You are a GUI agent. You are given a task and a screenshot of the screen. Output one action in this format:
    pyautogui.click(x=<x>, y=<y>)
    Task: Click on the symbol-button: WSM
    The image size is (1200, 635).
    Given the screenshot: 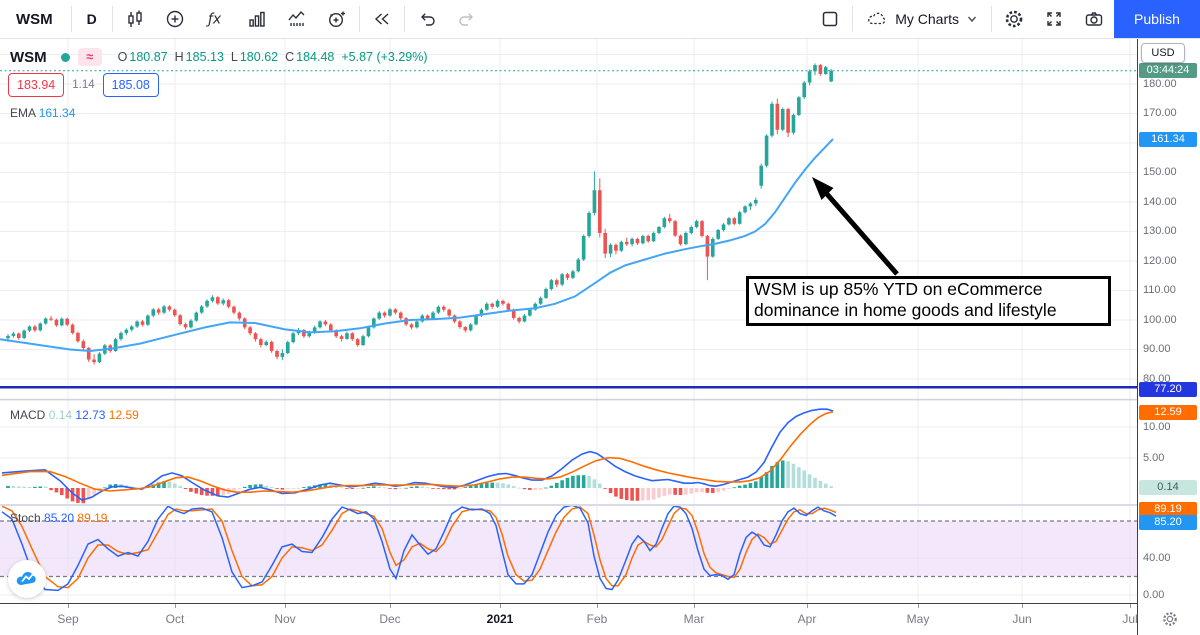 What is the action you would take?
    pyautogui.click(x=34, y=19)
    